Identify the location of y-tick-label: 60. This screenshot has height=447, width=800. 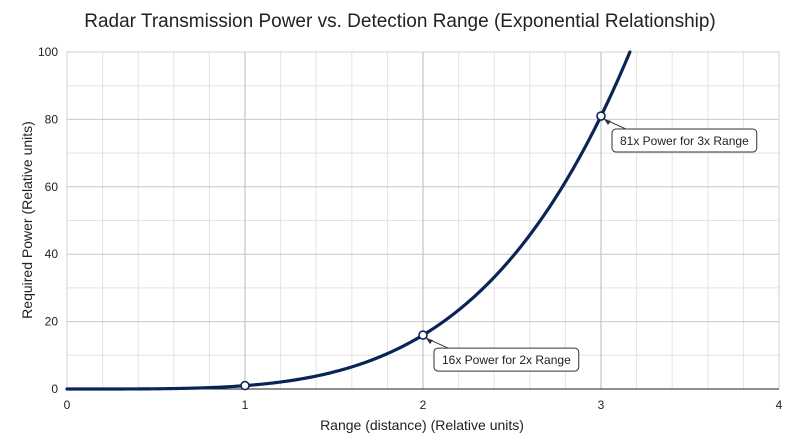
(52, 187).